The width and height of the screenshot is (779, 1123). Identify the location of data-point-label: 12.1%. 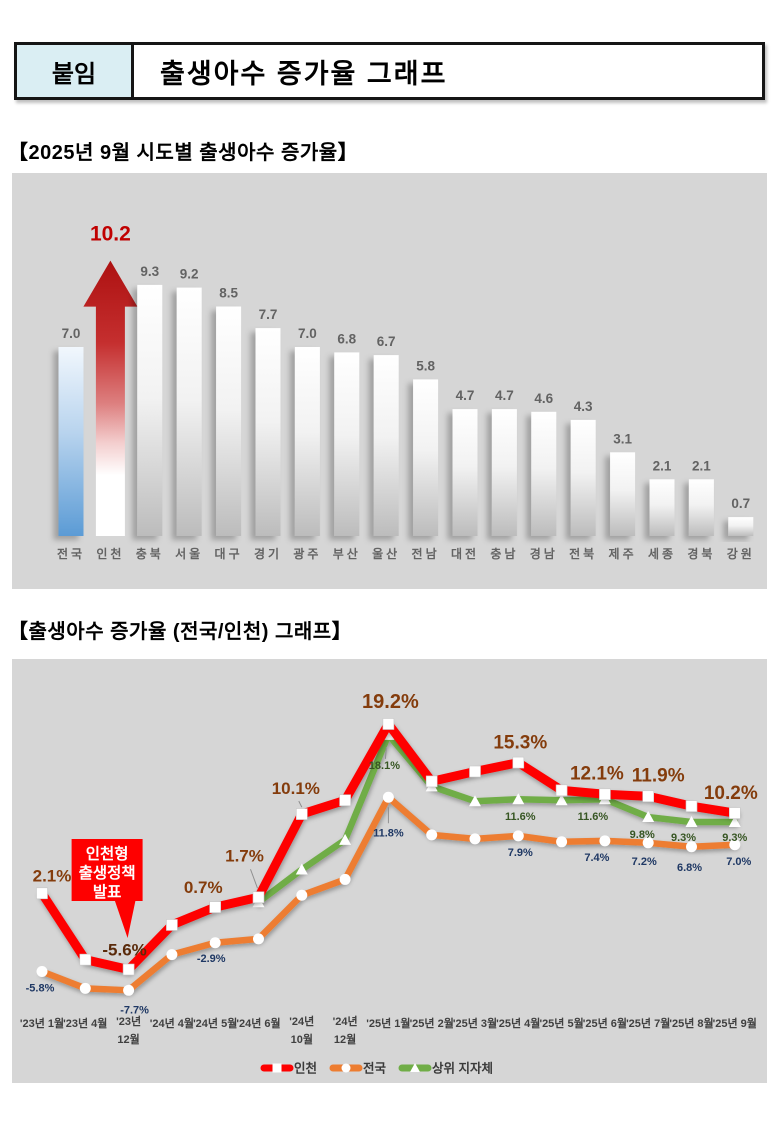
(597, 773).